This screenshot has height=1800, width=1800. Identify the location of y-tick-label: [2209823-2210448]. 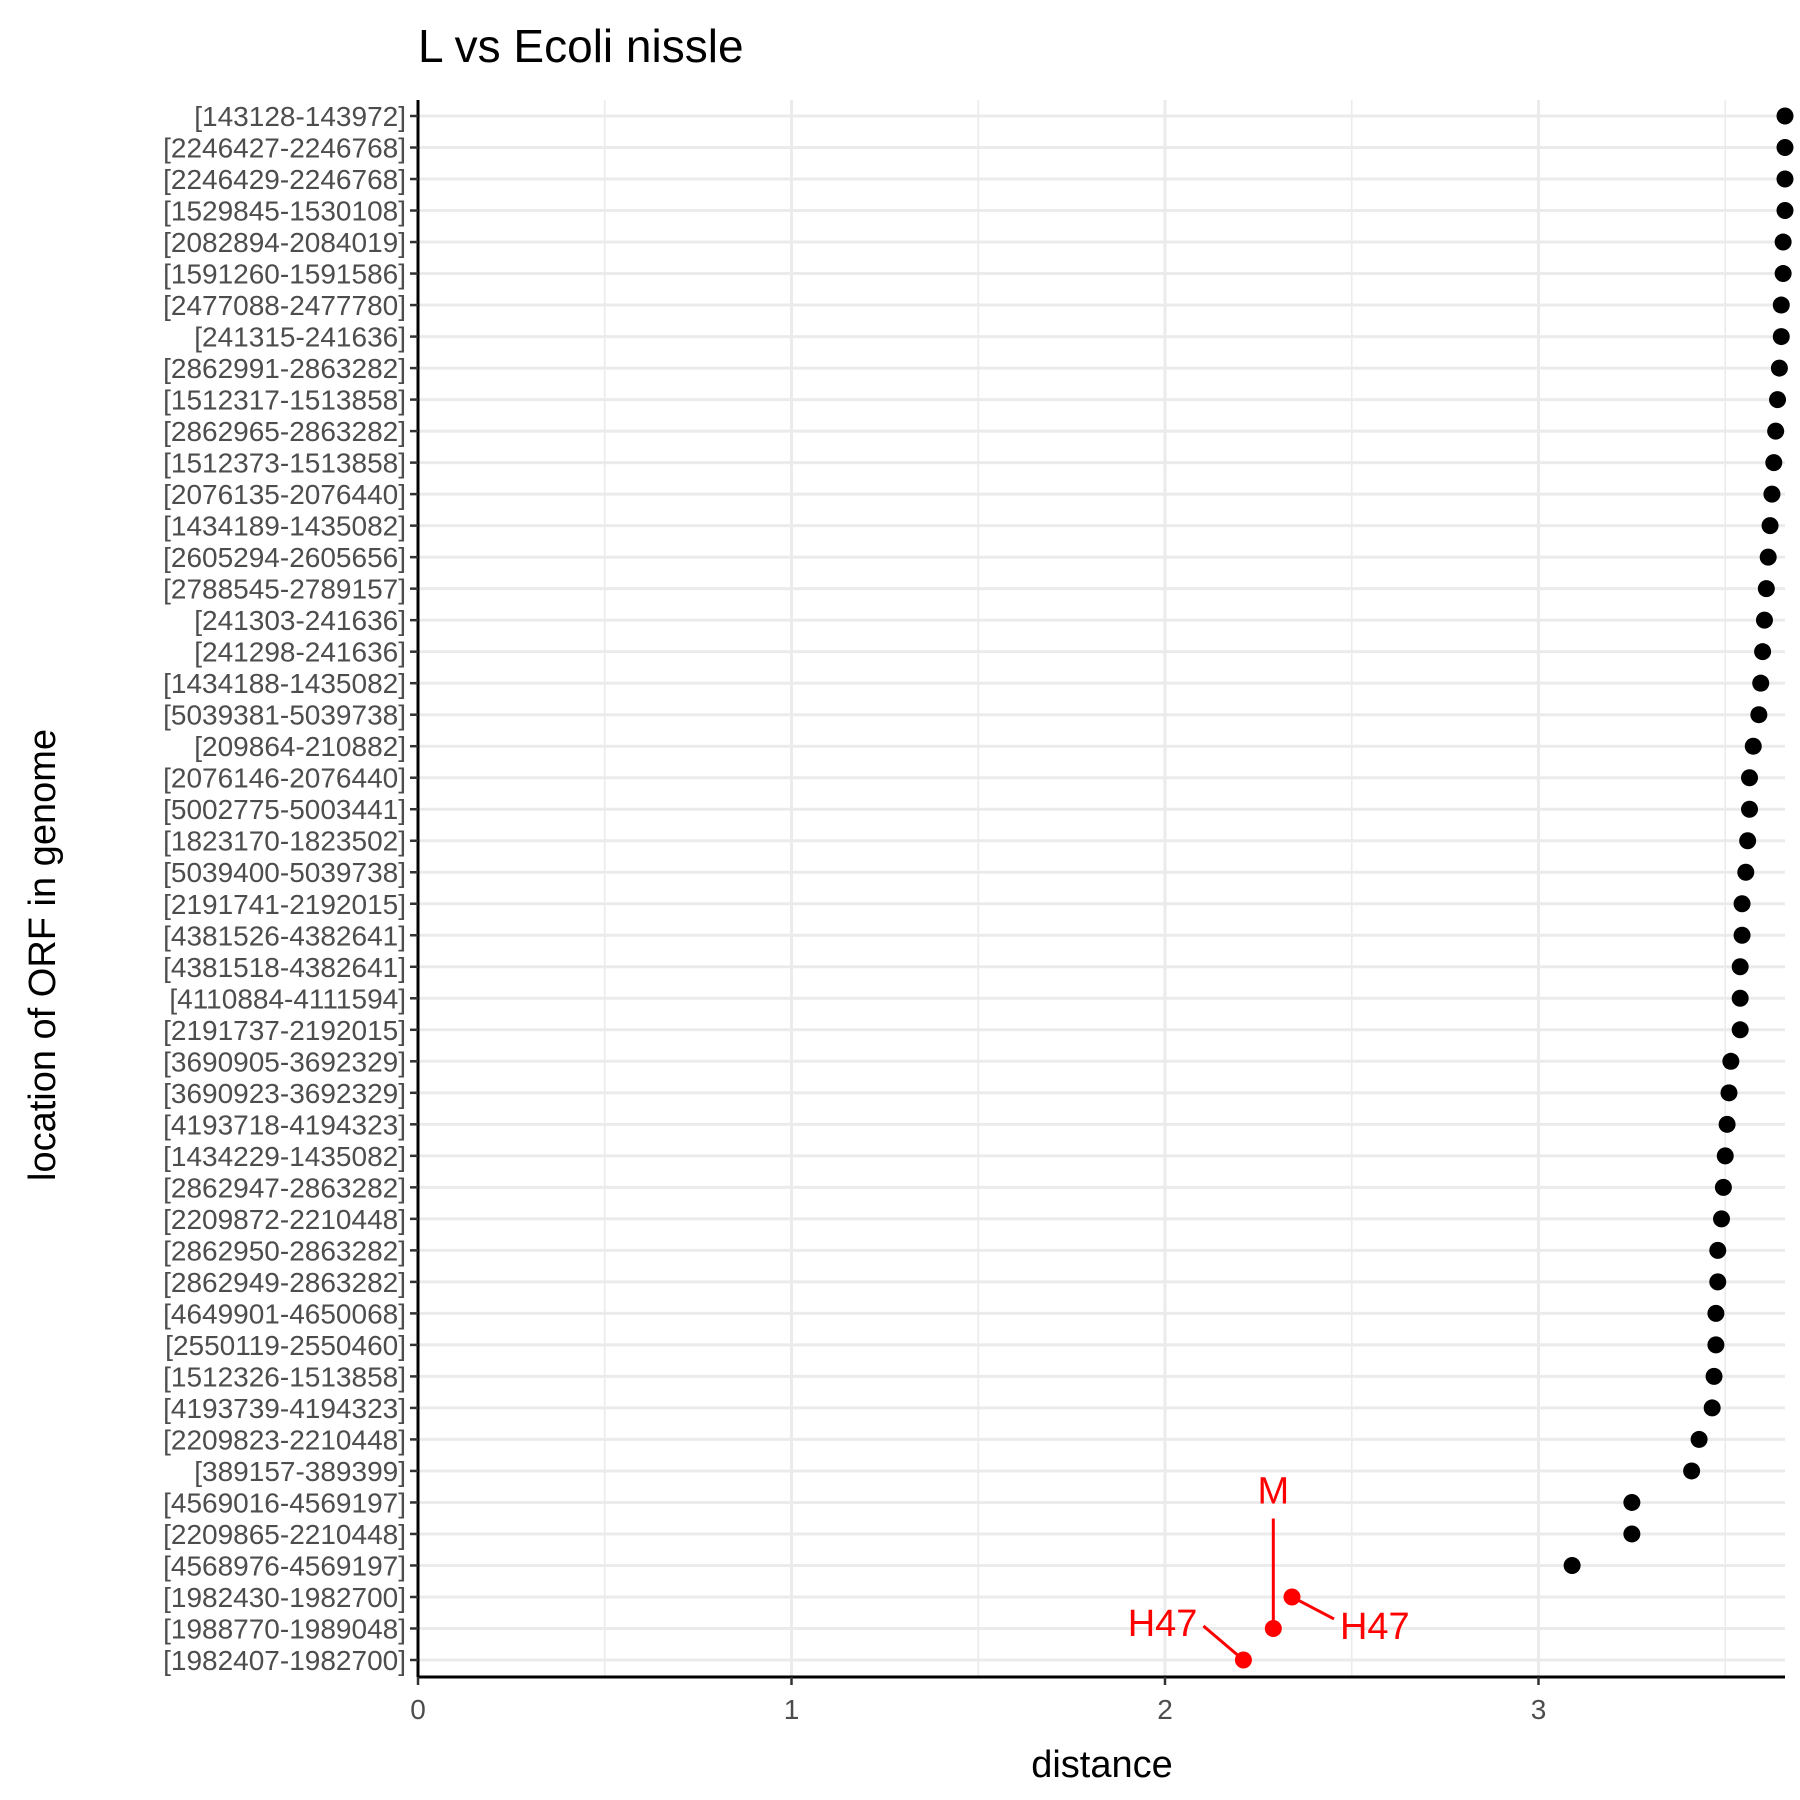
(284, 1439).